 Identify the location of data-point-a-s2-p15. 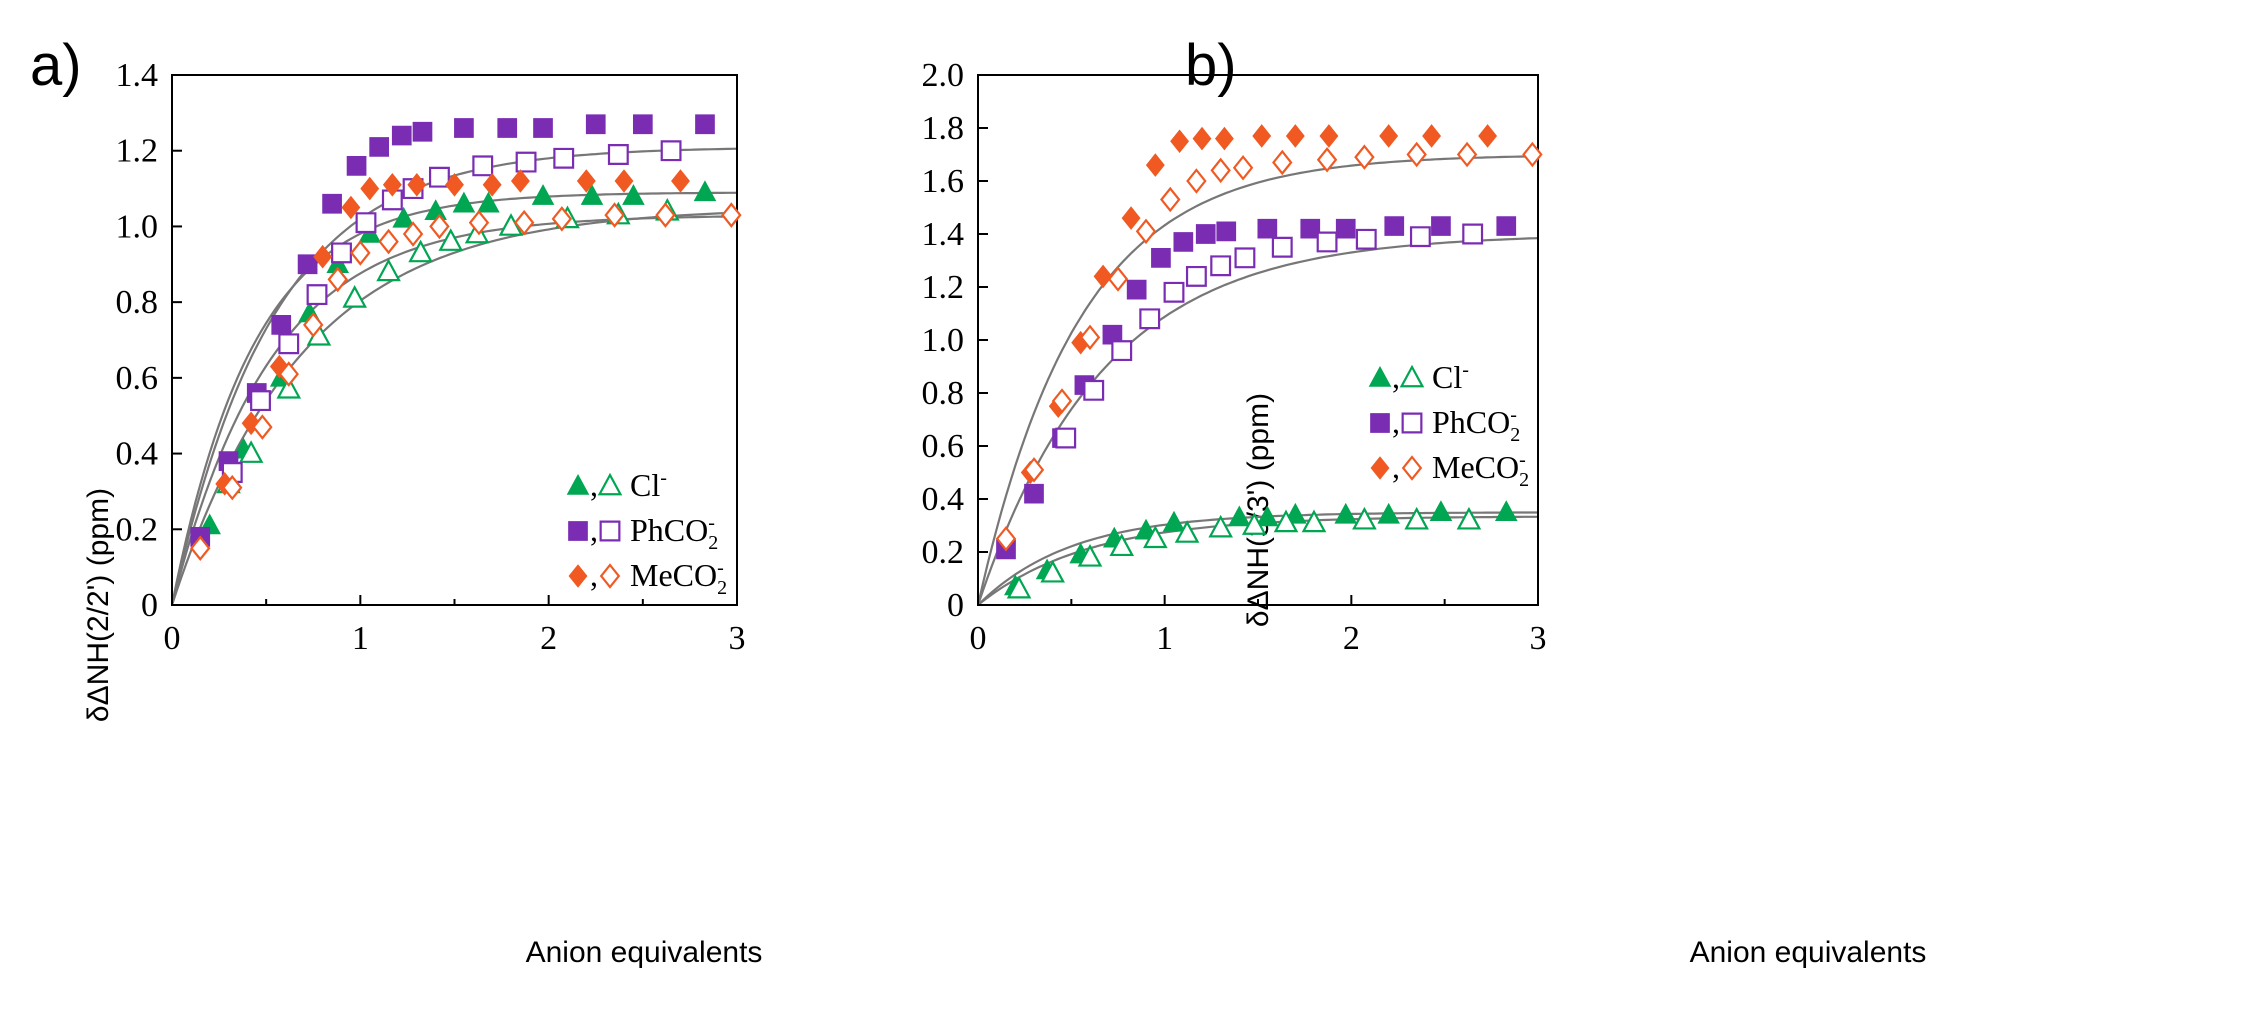
(705, 124).